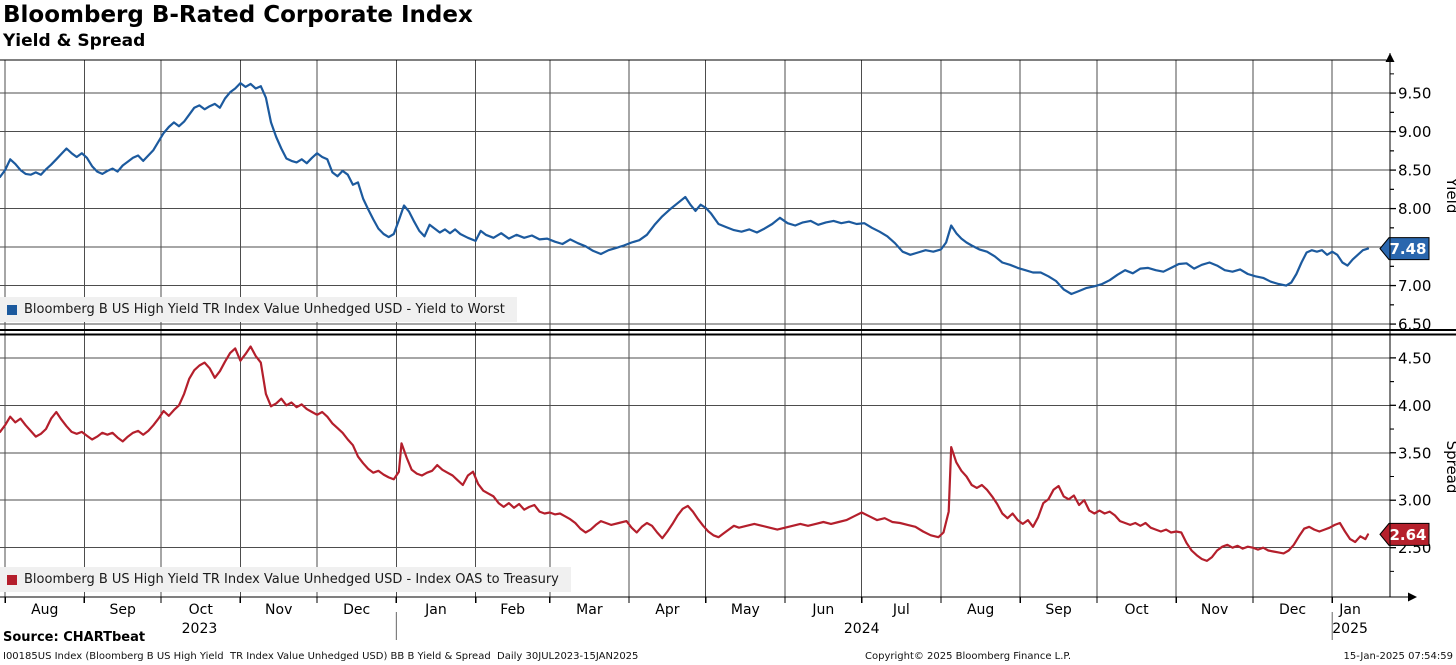 Image resolution: width=1456 pixels, height=665 pixels. What do you see at coordinates (238, 15) in the screenshot?
I see `chart-title: Bloomberg B-Rated Corporate Index` at bounding box center [238, 15].